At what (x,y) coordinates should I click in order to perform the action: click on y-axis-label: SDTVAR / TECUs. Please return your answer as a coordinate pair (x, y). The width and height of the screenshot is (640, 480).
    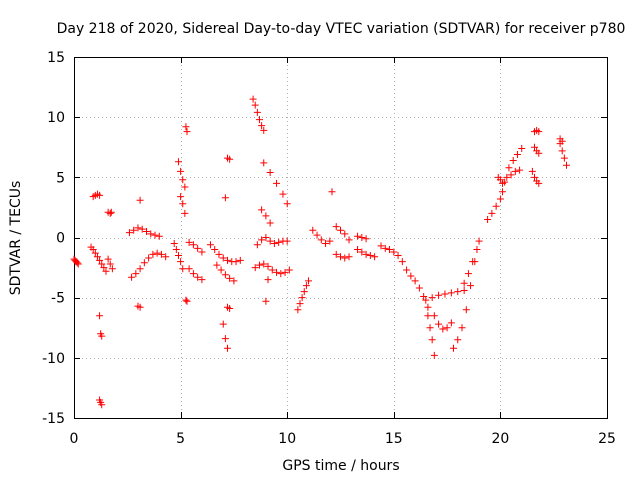
    Looking at the image, I should click on (16, 238).